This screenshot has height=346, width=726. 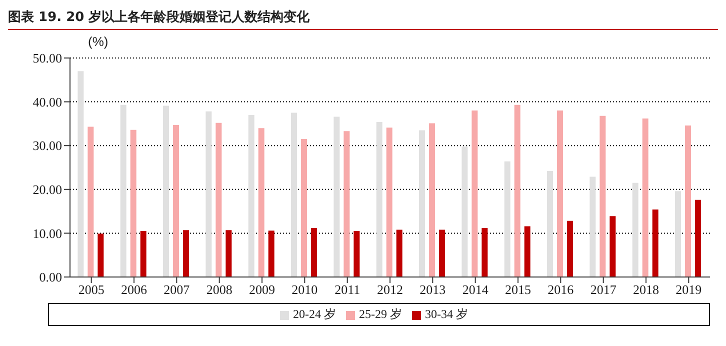 I want to click on x-tick-label: 2016, so click(x=561, y=290).